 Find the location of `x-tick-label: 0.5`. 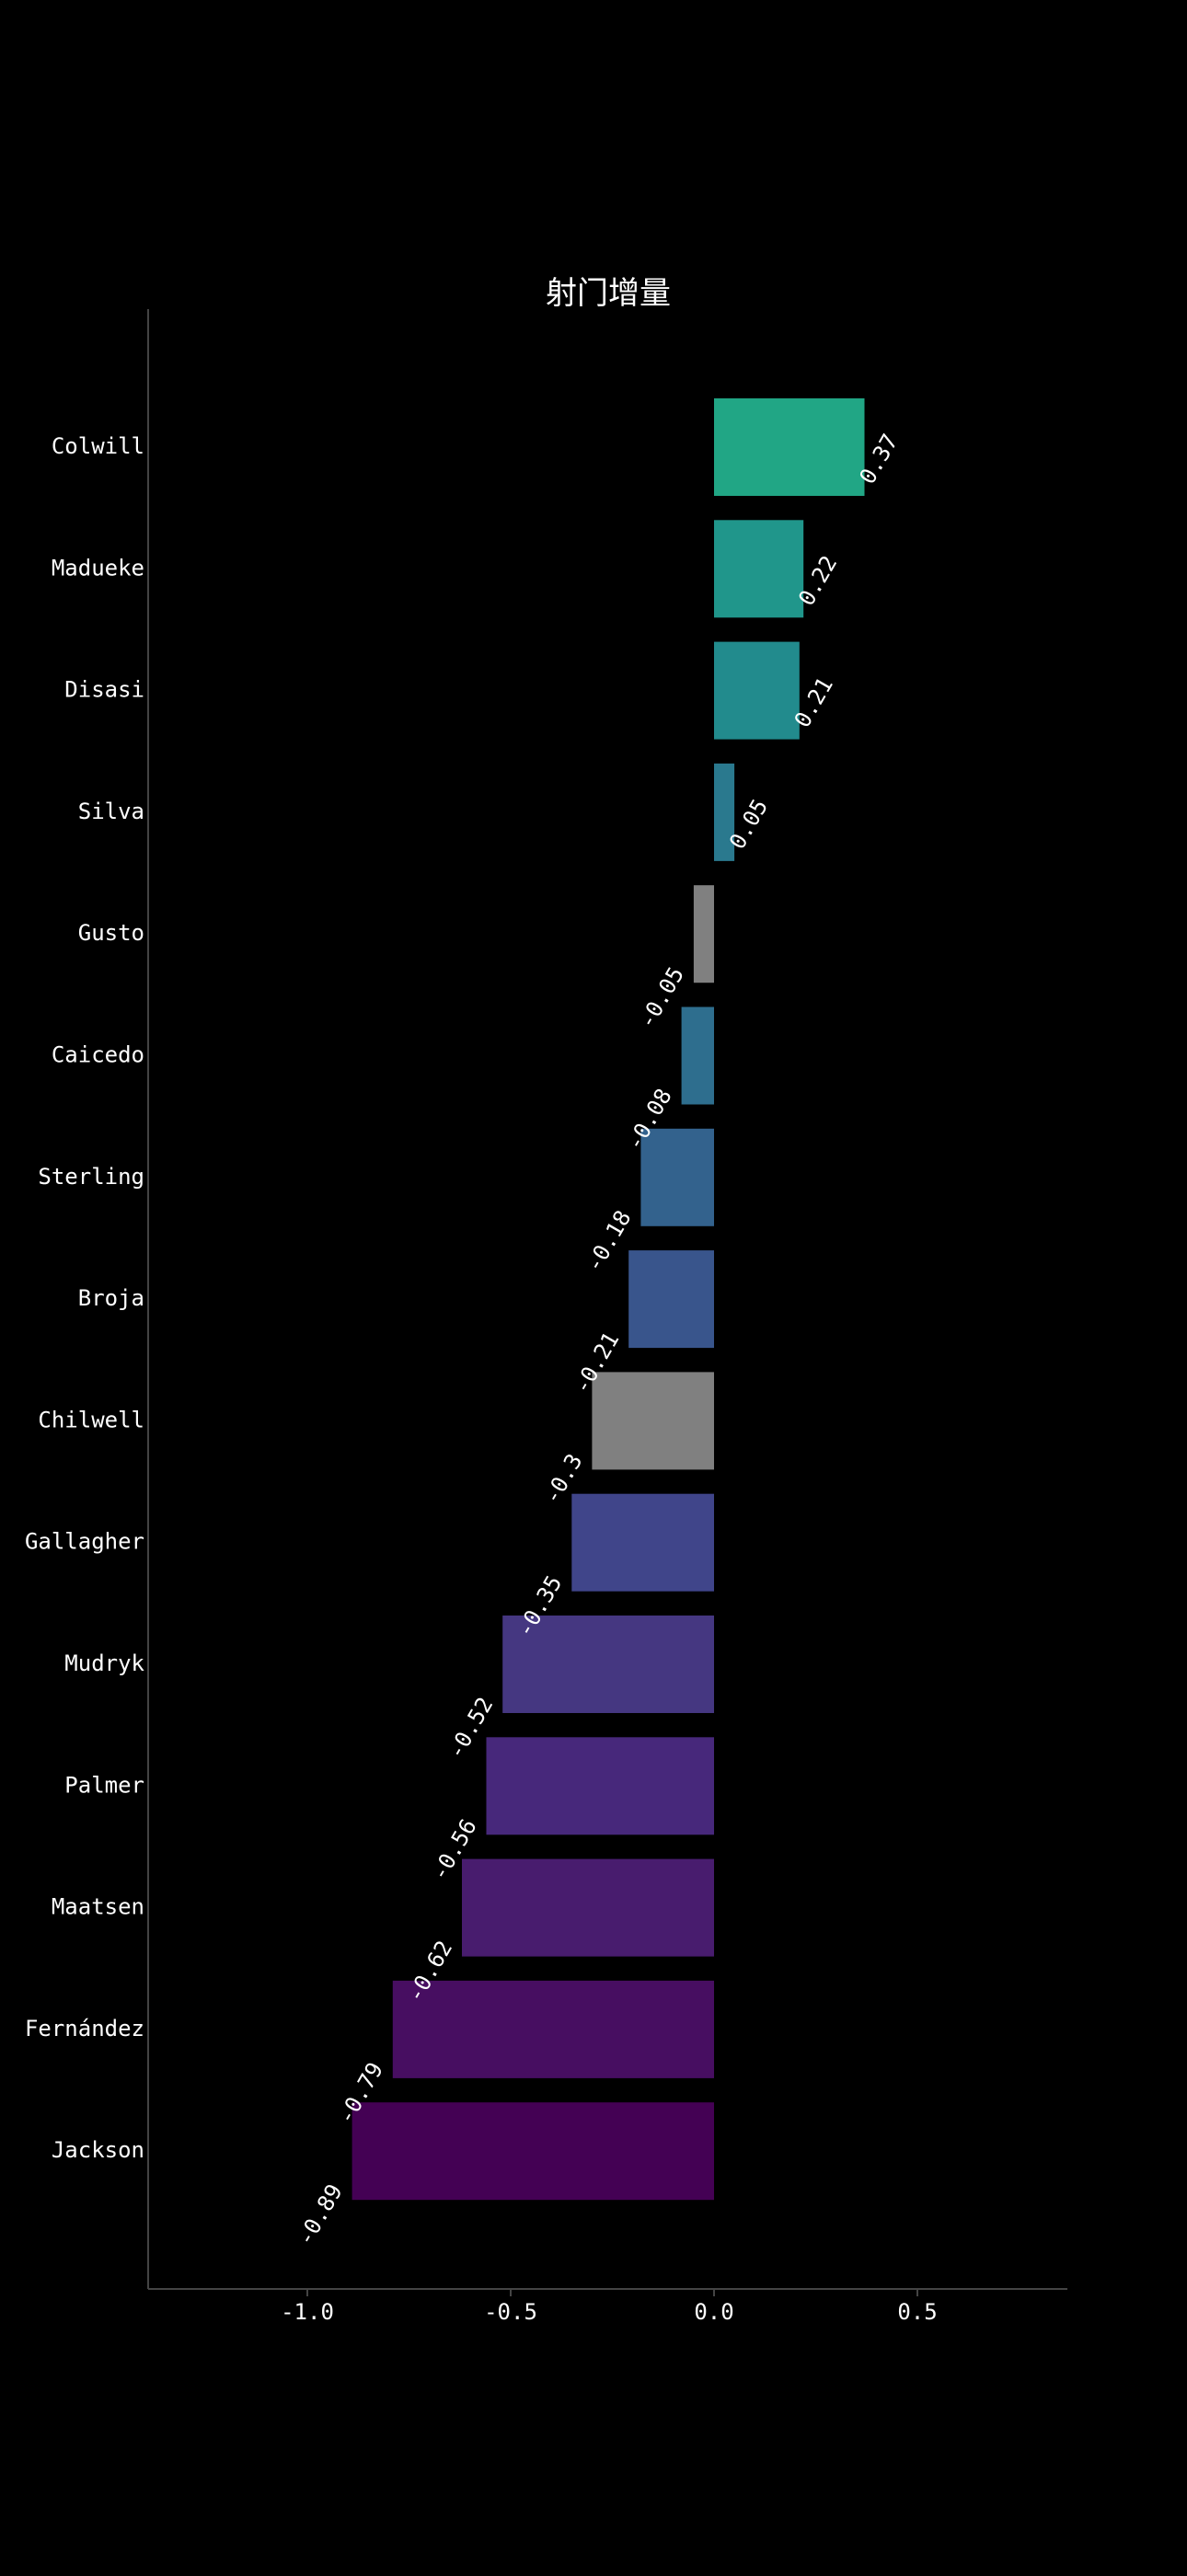

x-tick-label: 0.5 is located at coordinates (917, 2312).